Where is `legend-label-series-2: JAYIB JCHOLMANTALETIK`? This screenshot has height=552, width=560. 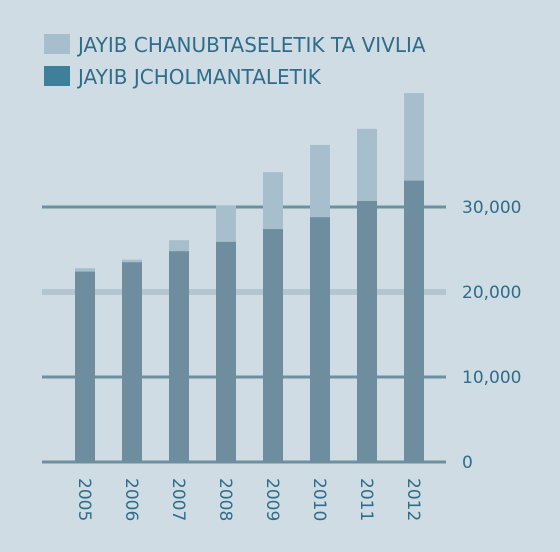
legend-label-series-2: JAYIB JCHOLMANTALETIK is located at coordinates (199, 77).